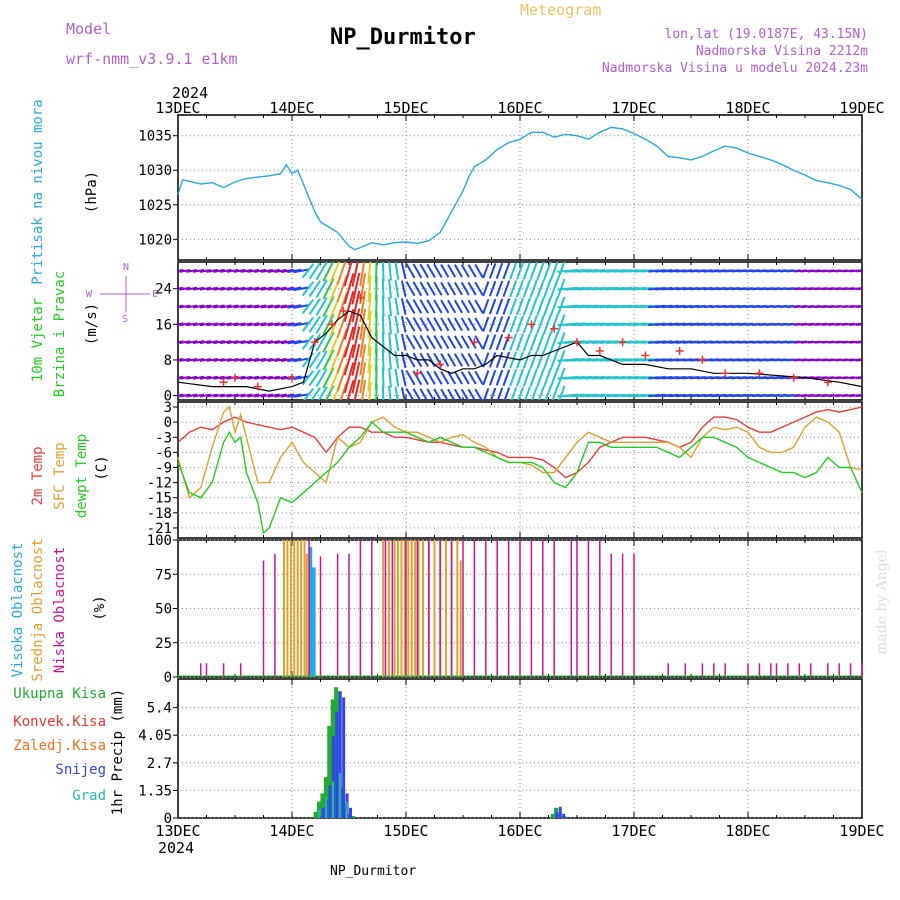 This screenshot has height=900, width=900. What do you see at coordinates (59, 694) in the screenshot?
I see `legend-total-precip: Ukupna Kisa` at bounding box center [59, 694].